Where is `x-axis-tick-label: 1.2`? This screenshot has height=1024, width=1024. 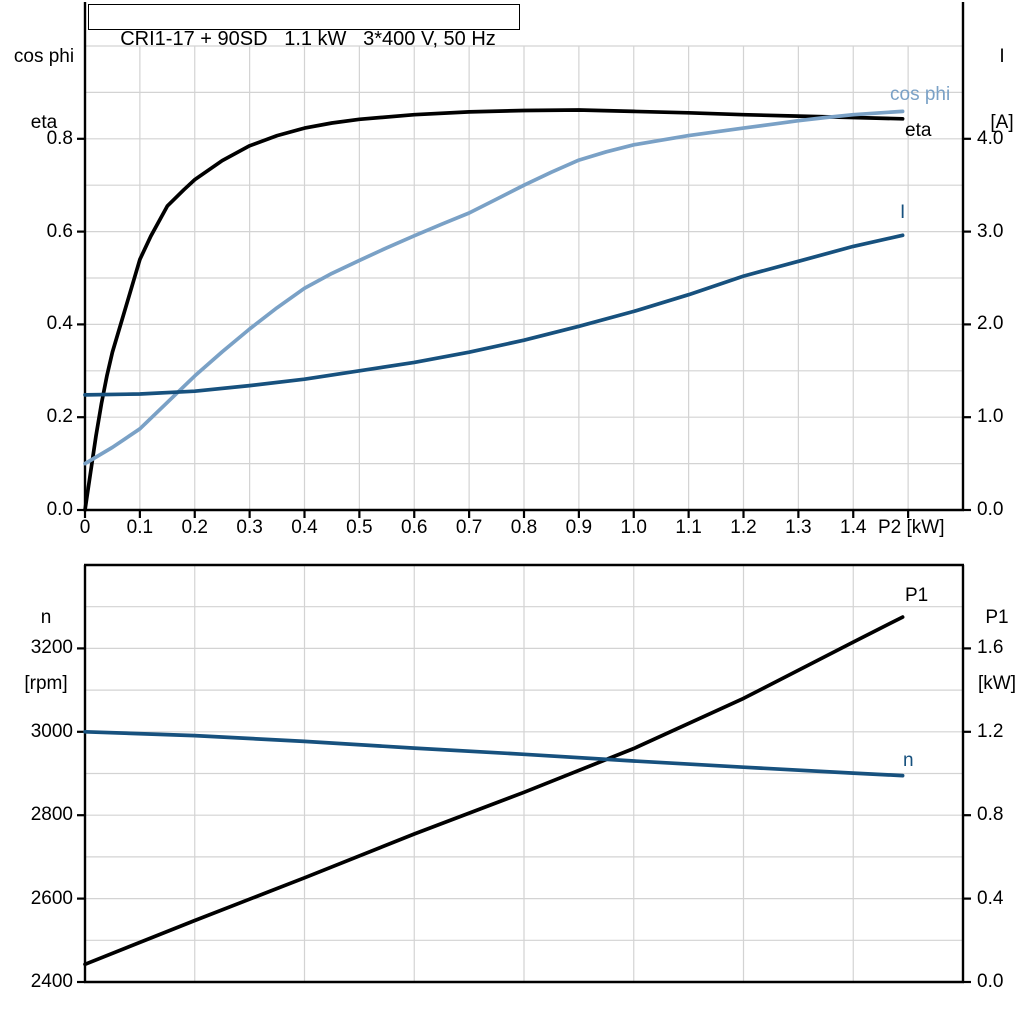 x-axis-tick-label: 1.2 is located at coordinates (743, 527).